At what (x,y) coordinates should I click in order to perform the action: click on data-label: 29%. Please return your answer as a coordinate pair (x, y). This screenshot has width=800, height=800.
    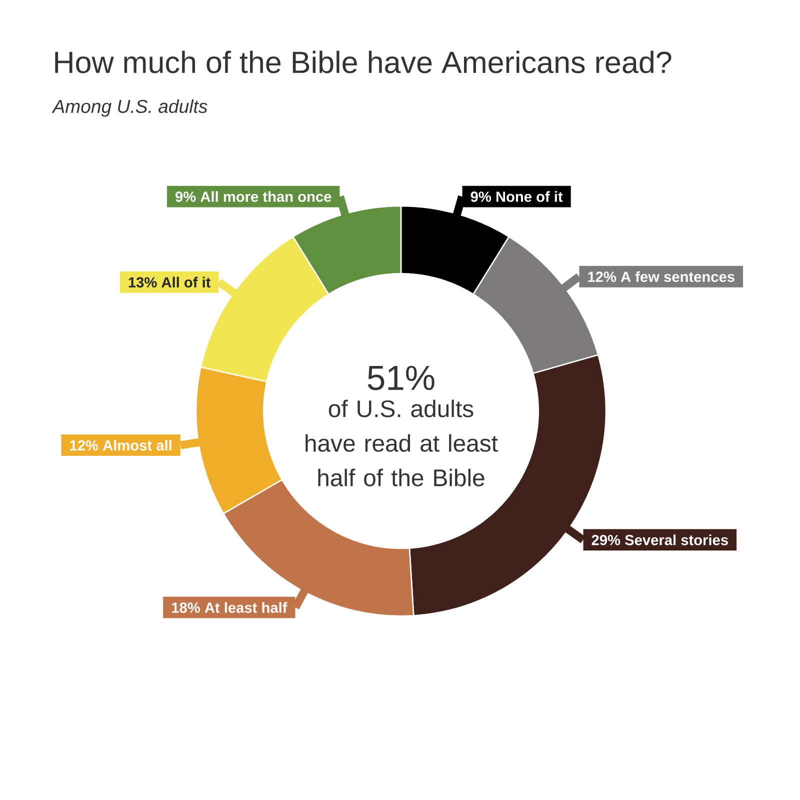
    Looking at the image, I should click on (606, 540).